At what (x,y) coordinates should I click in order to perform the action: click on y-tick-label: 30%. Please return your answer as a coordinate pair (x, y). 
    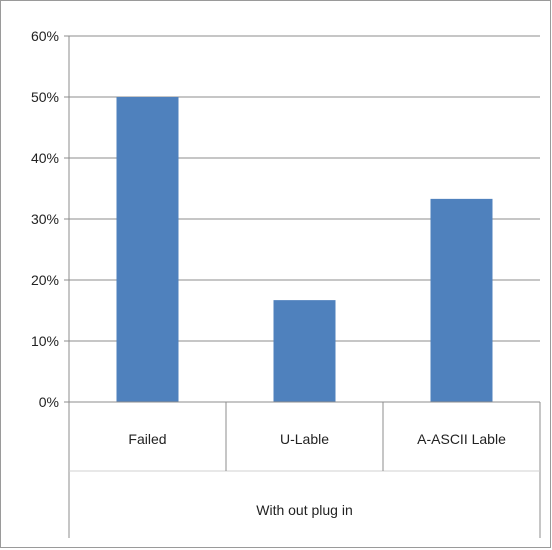
    Looking at the image, I should click on (45, 219).